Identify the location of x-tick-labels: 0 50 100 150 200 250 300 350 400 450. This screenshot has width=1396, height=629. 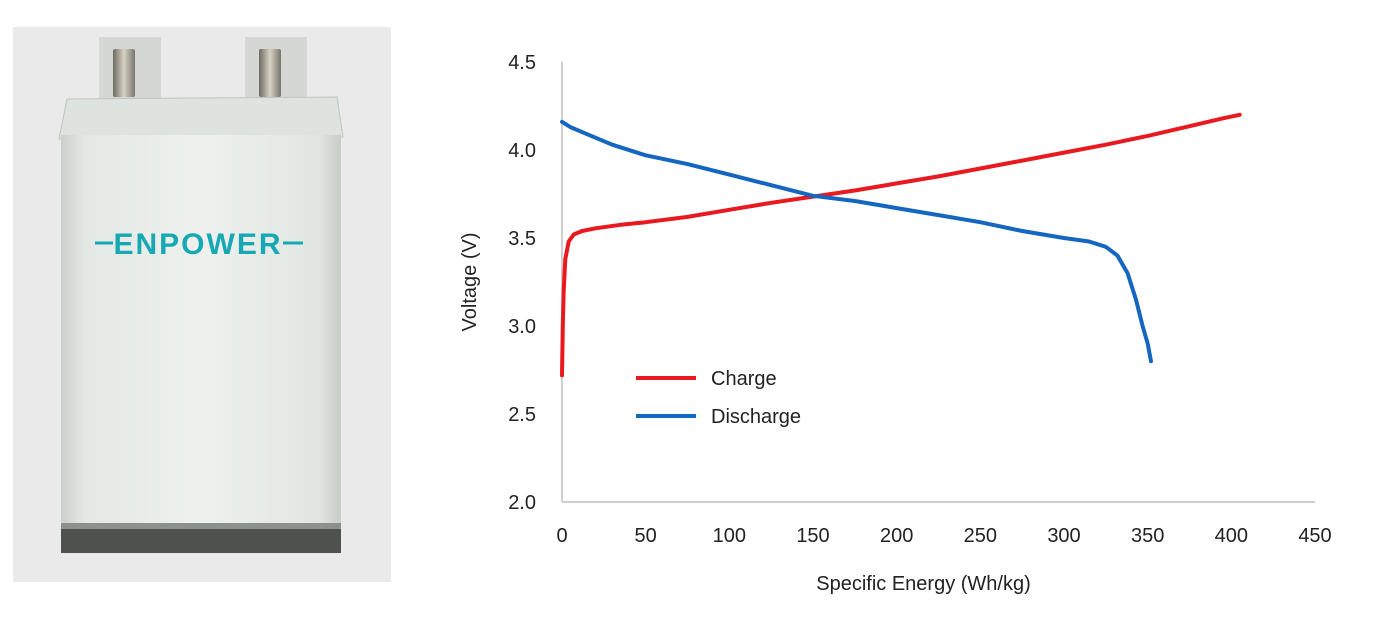
(943, 536).